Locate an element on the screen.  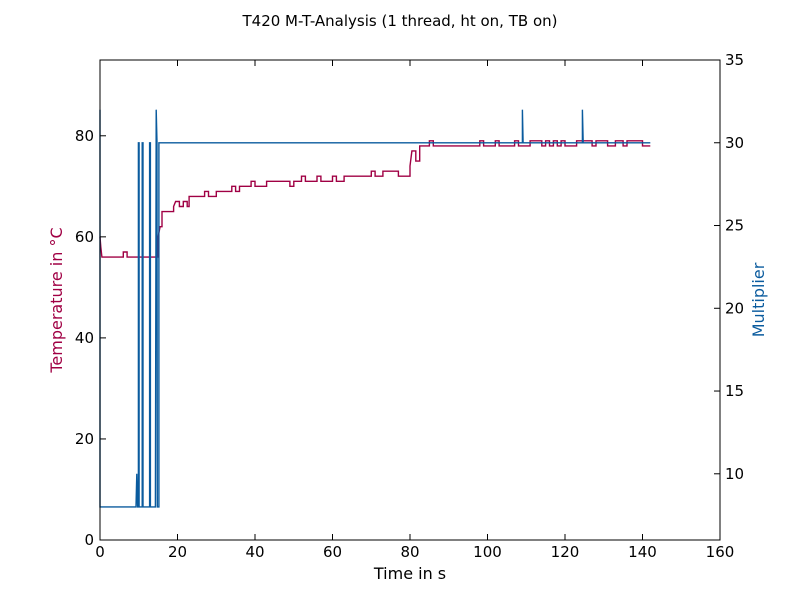
x-tick-label: 160 is located at coordinates (720, 552).